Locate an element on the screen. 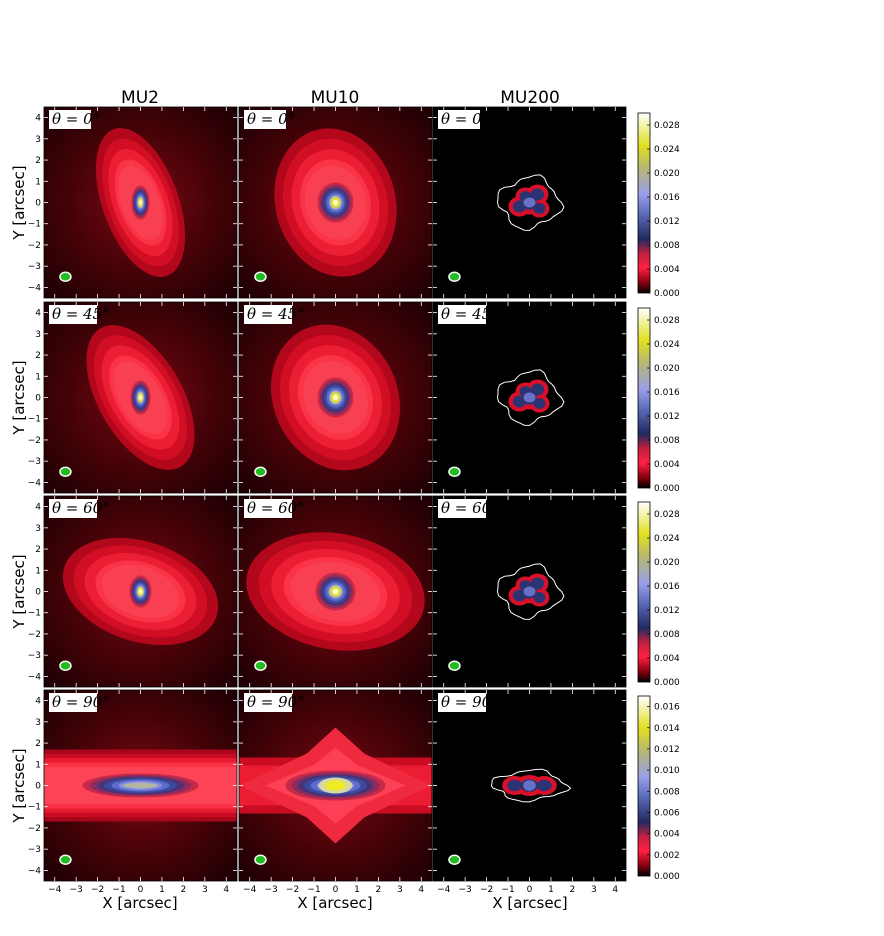 The height and width of the screenshot is (936, 884). x-tick-label: 3 is located at coordinates (400, 890).